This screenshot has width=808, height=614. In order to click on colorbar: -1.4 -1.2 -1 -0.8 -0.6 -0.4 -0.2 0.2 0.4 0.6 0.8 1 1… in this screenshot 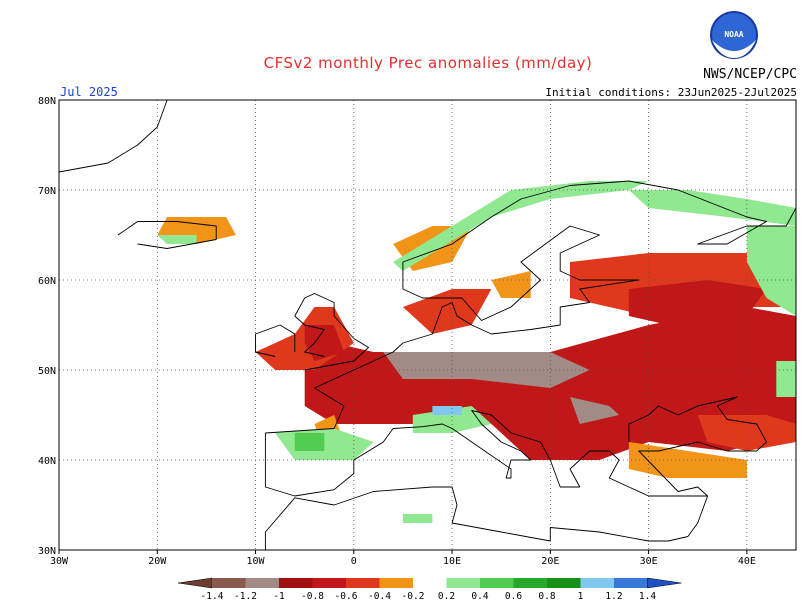, I will do `click(429, 589)`.